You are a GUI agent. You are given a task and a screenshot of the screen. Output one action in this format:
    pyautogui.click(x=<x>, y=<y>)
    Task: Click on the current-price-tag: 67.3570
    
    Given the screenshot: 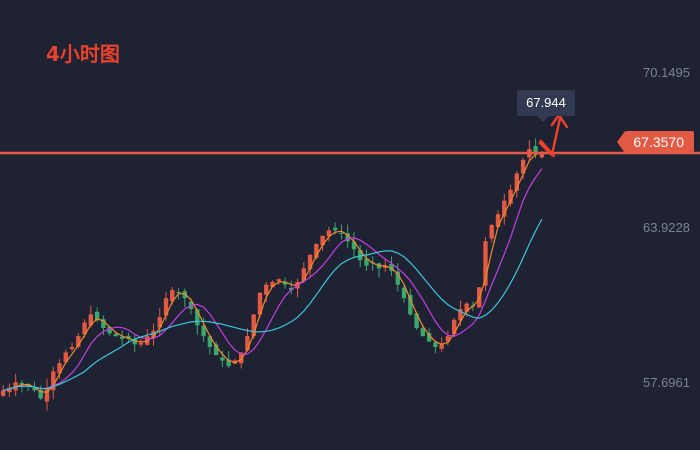 What is the action you would take?
    pyautogui.click(x=655, y=142)
    